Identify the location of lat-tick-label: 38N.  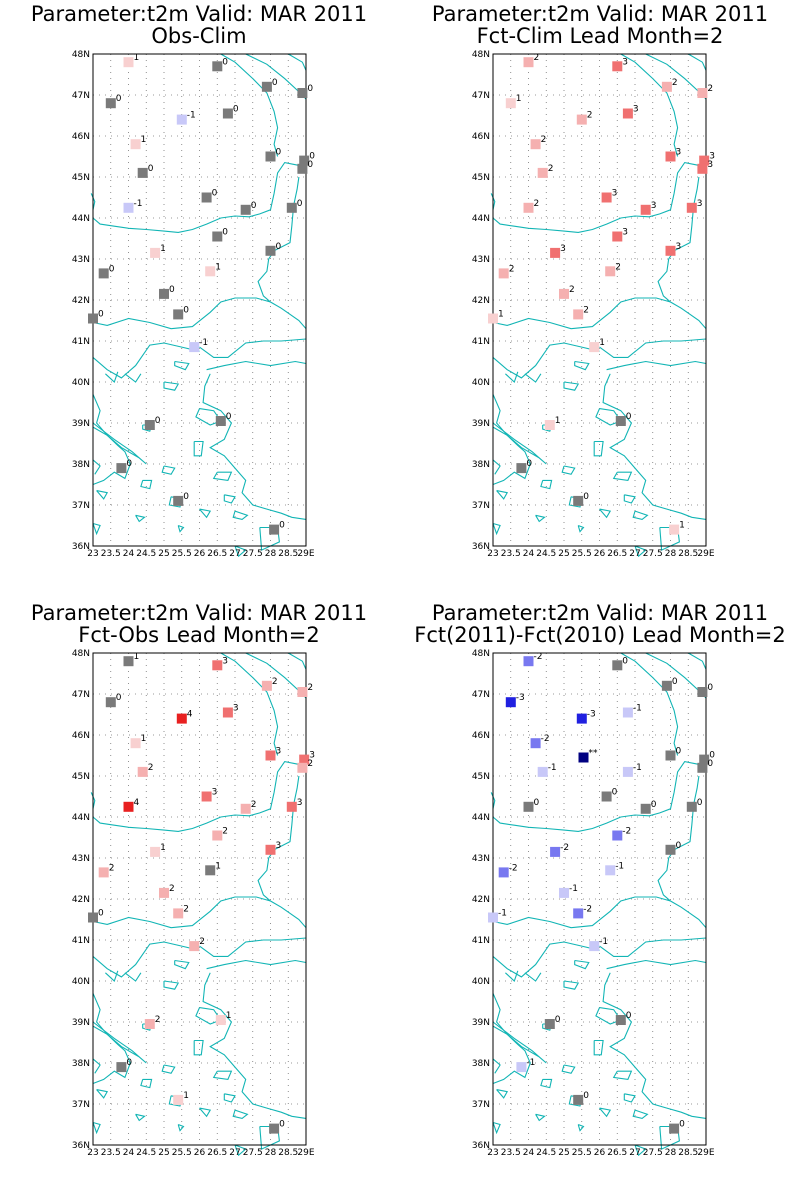
(481, 1064).